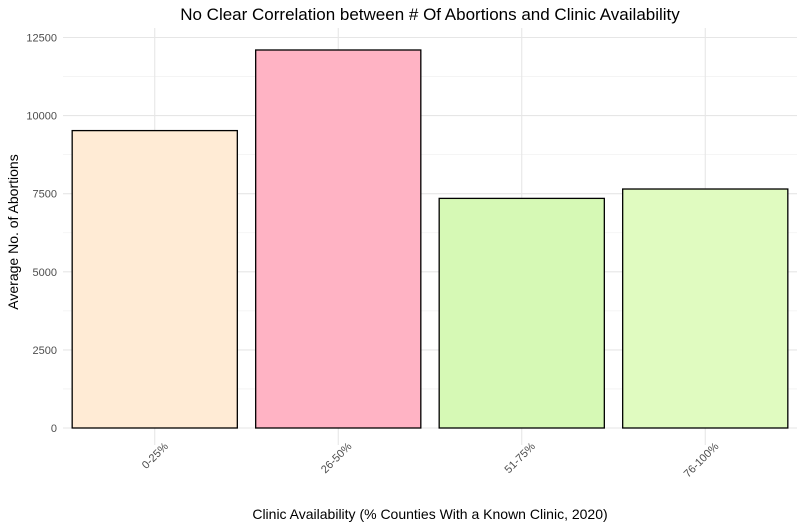 The height and width of the screenshot is (529, 803). I want to click on bar-51-75%, so click(521, 313).